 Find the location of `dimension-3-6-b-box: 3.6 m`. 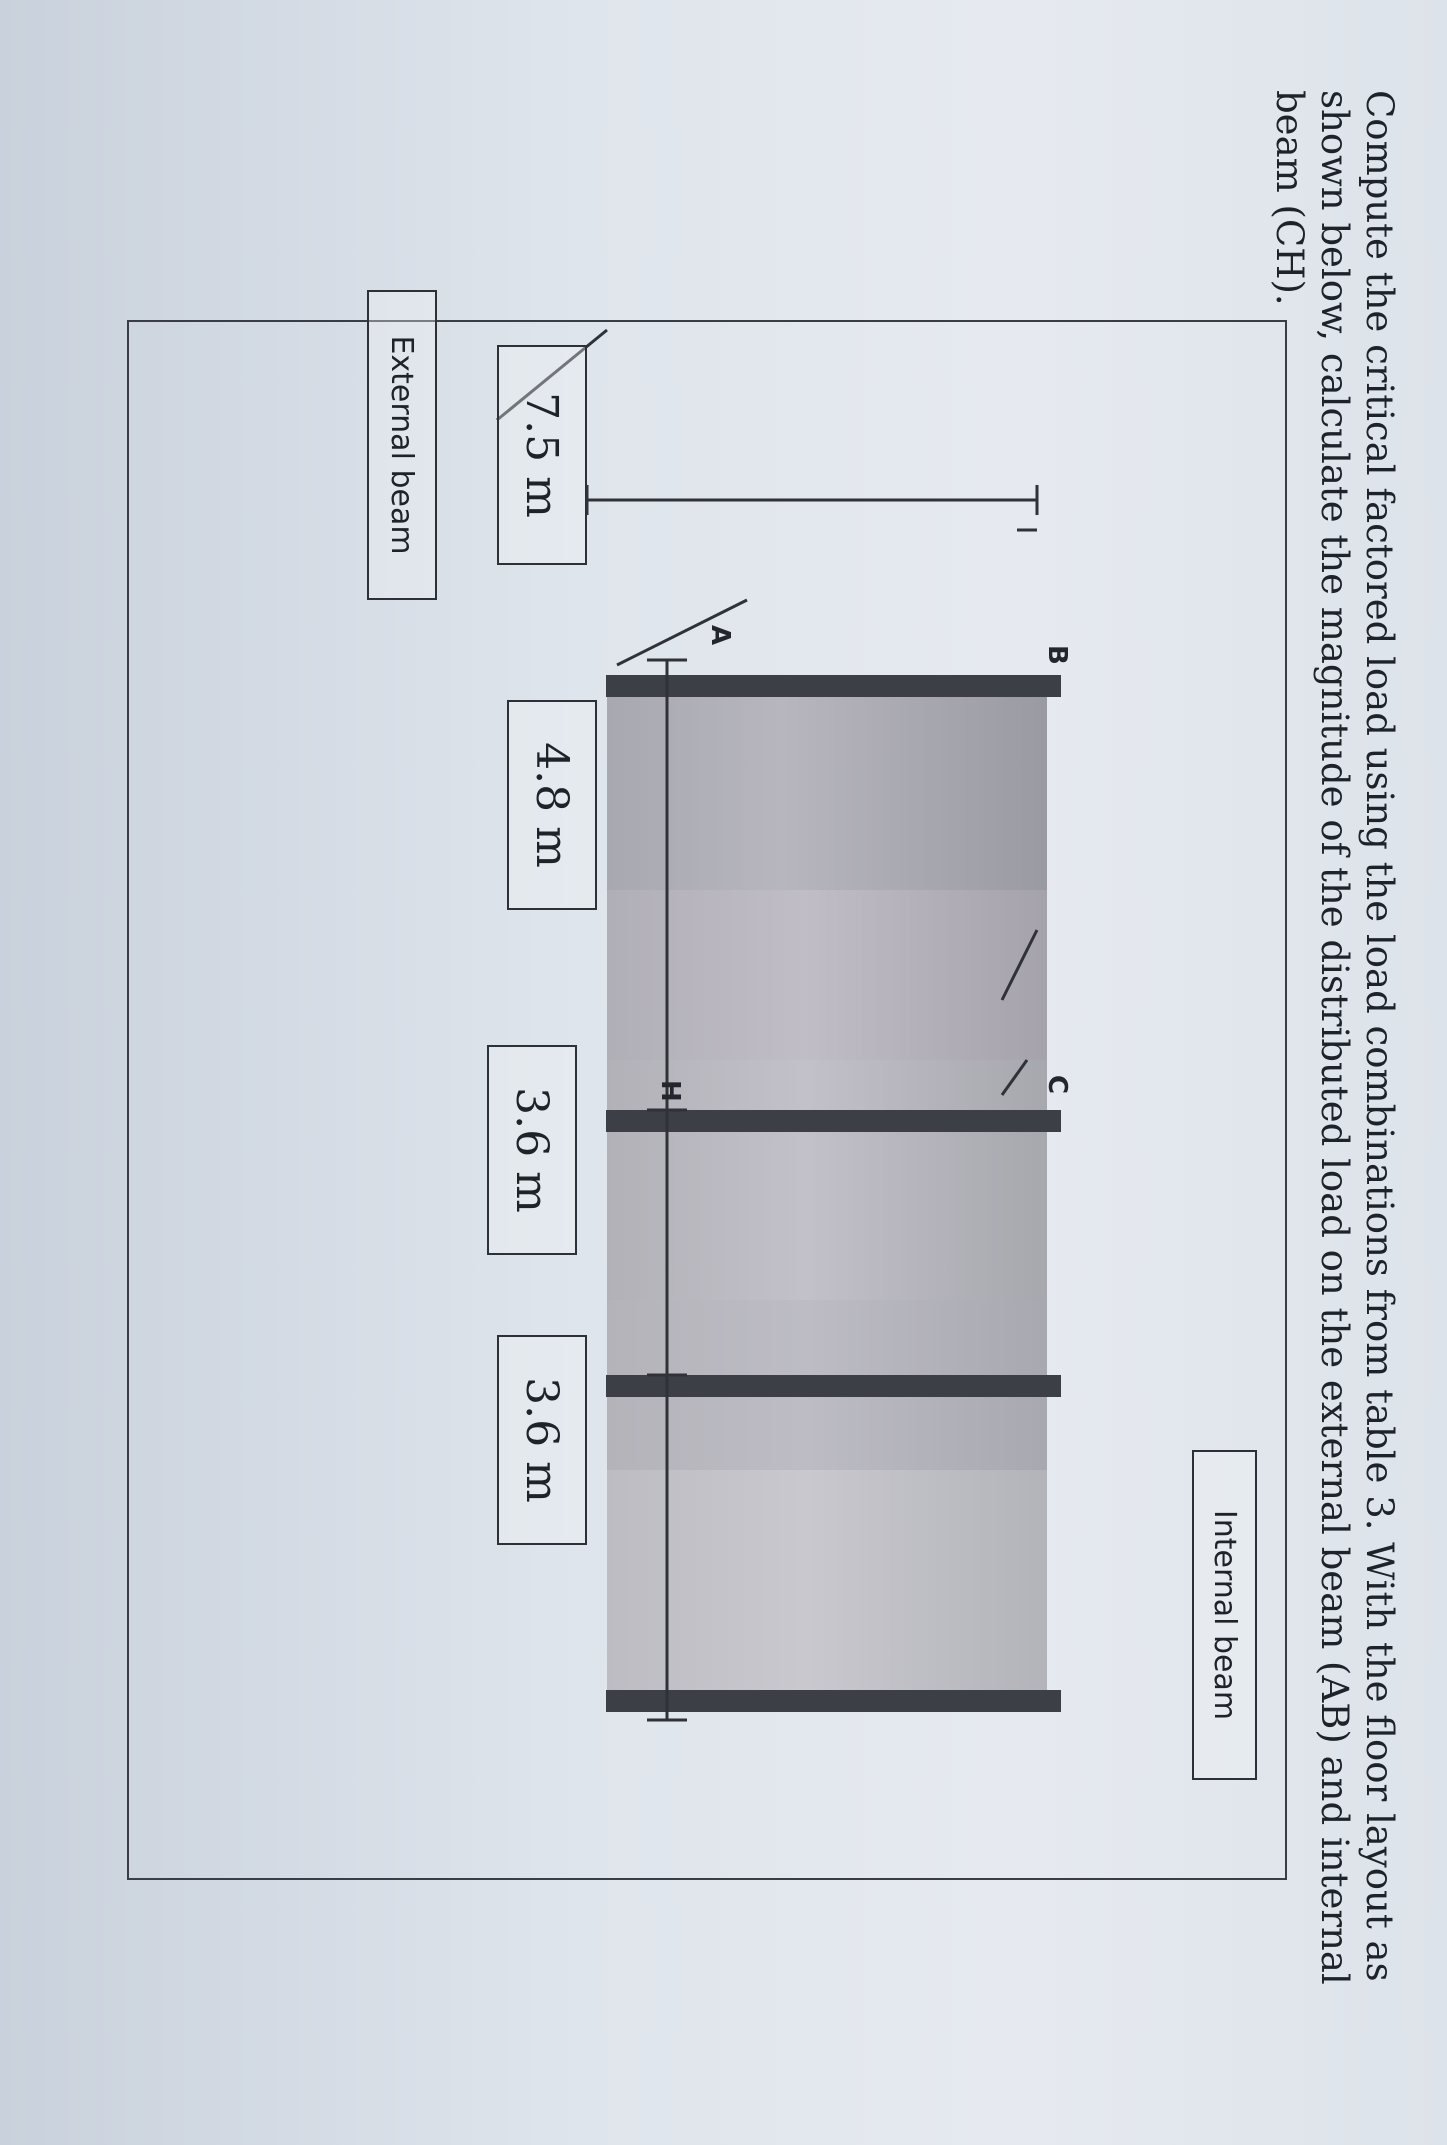

dimension-3-6-b-box: 3.6 m is located at coordinates (542, 1440).